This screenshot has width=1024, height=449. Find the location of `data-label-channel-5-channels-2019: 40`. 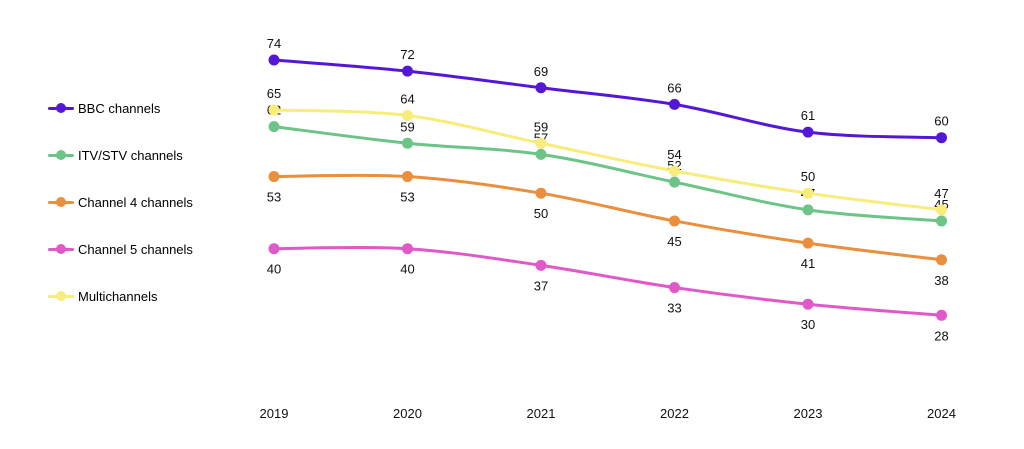

data-label-channel-5-channels-2019: 40 is located at coordinates (274, 269).